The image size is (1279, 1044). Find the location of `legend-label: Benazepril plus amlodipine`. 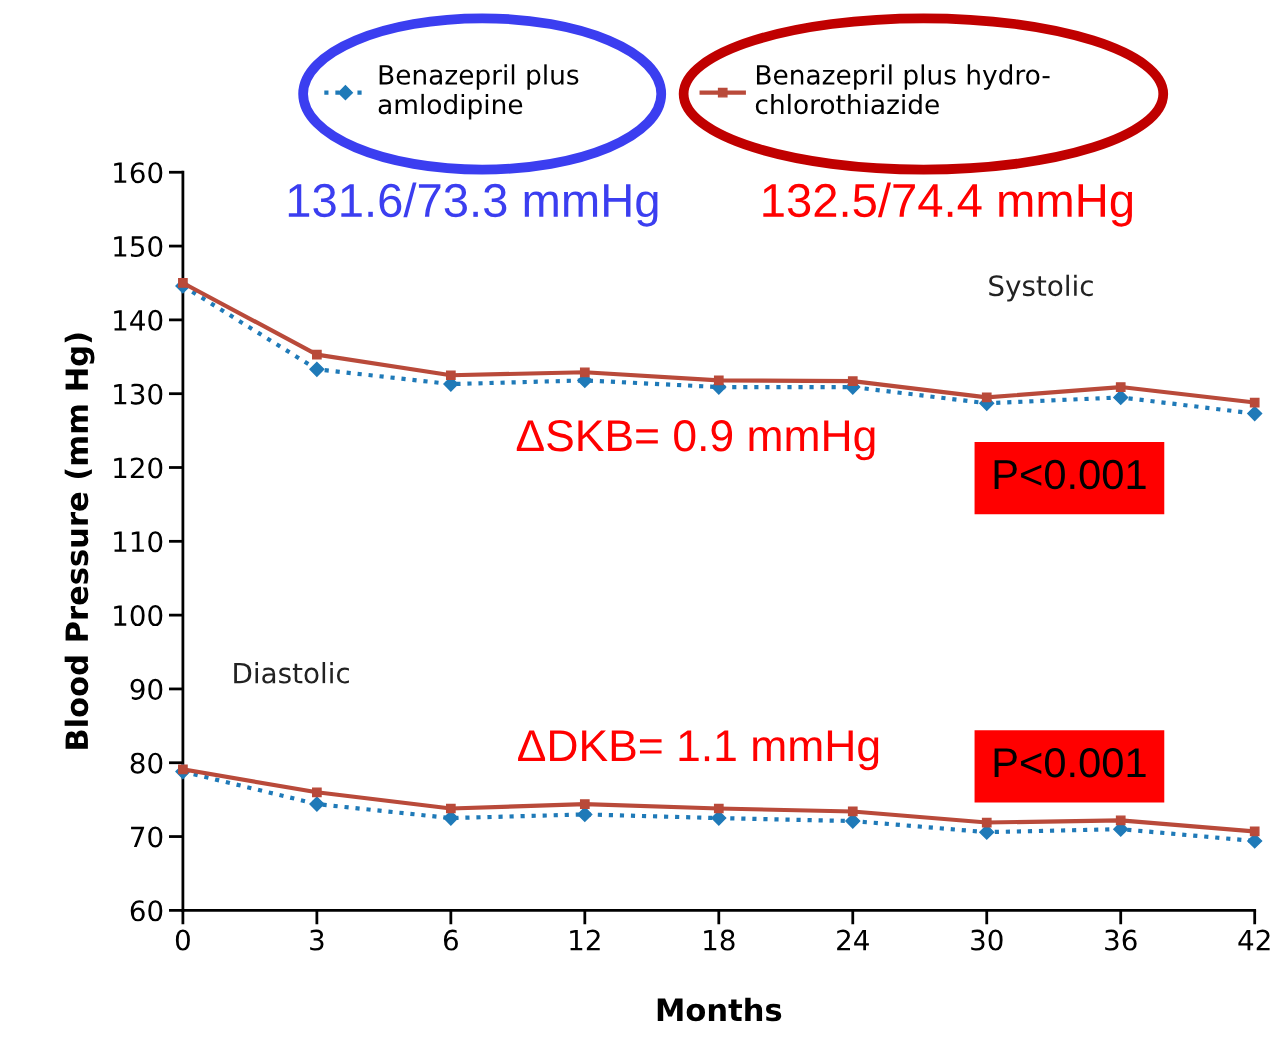

legend-label: Benazepril plus amlodipine is located at coordinates (478, 92).